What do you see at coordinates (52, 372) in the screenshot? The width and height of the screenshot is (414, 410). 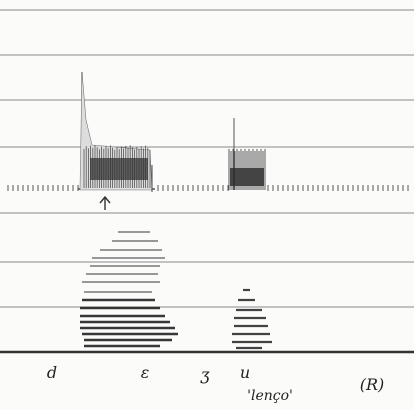 I see `segment-label: d` at bounding box center [52, 372].